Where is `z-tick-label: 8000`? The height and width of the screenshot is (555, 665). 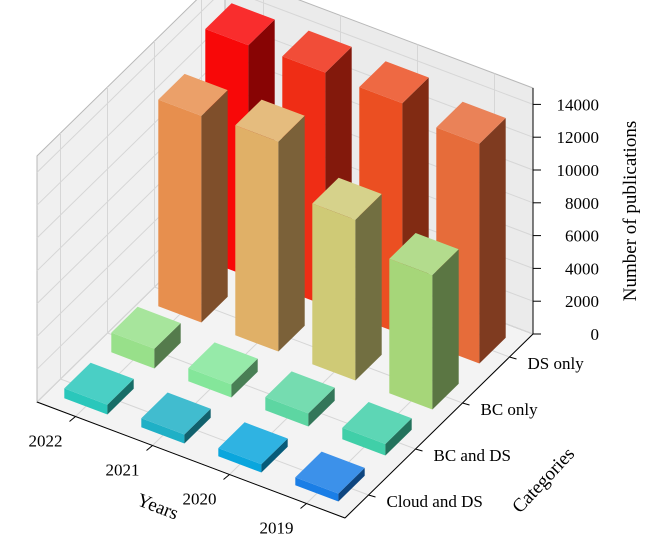
z-tick-label: 8000 is located at coordinates (582, 203).